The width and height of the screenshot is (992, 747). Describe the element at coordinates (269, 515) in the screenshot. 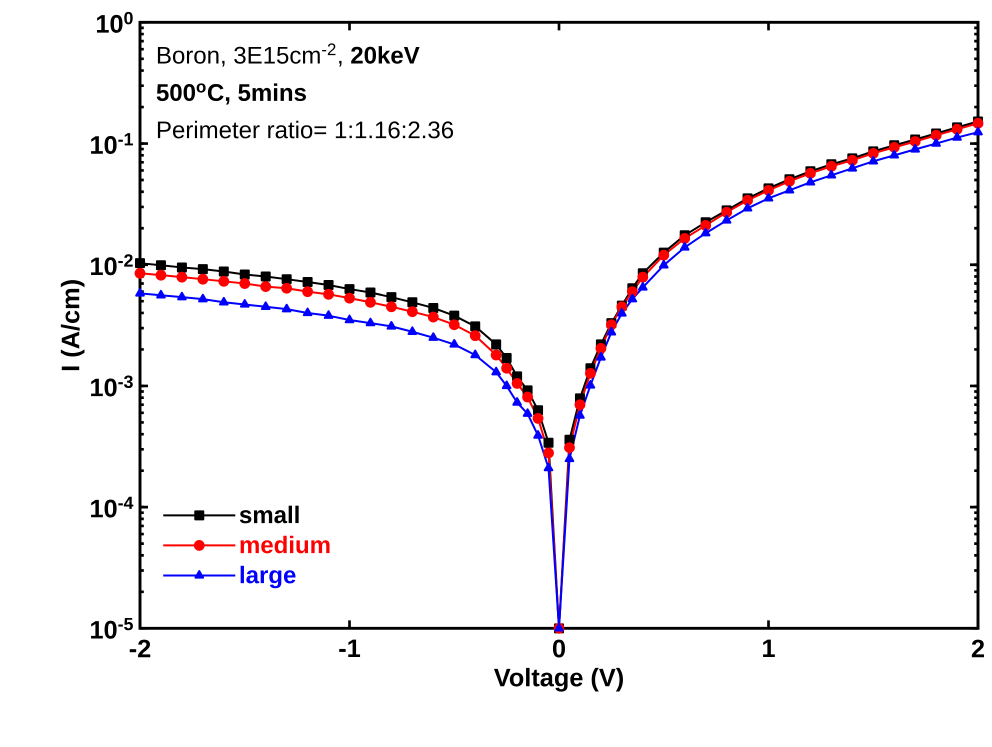

I see `legend-label: small` at that location.